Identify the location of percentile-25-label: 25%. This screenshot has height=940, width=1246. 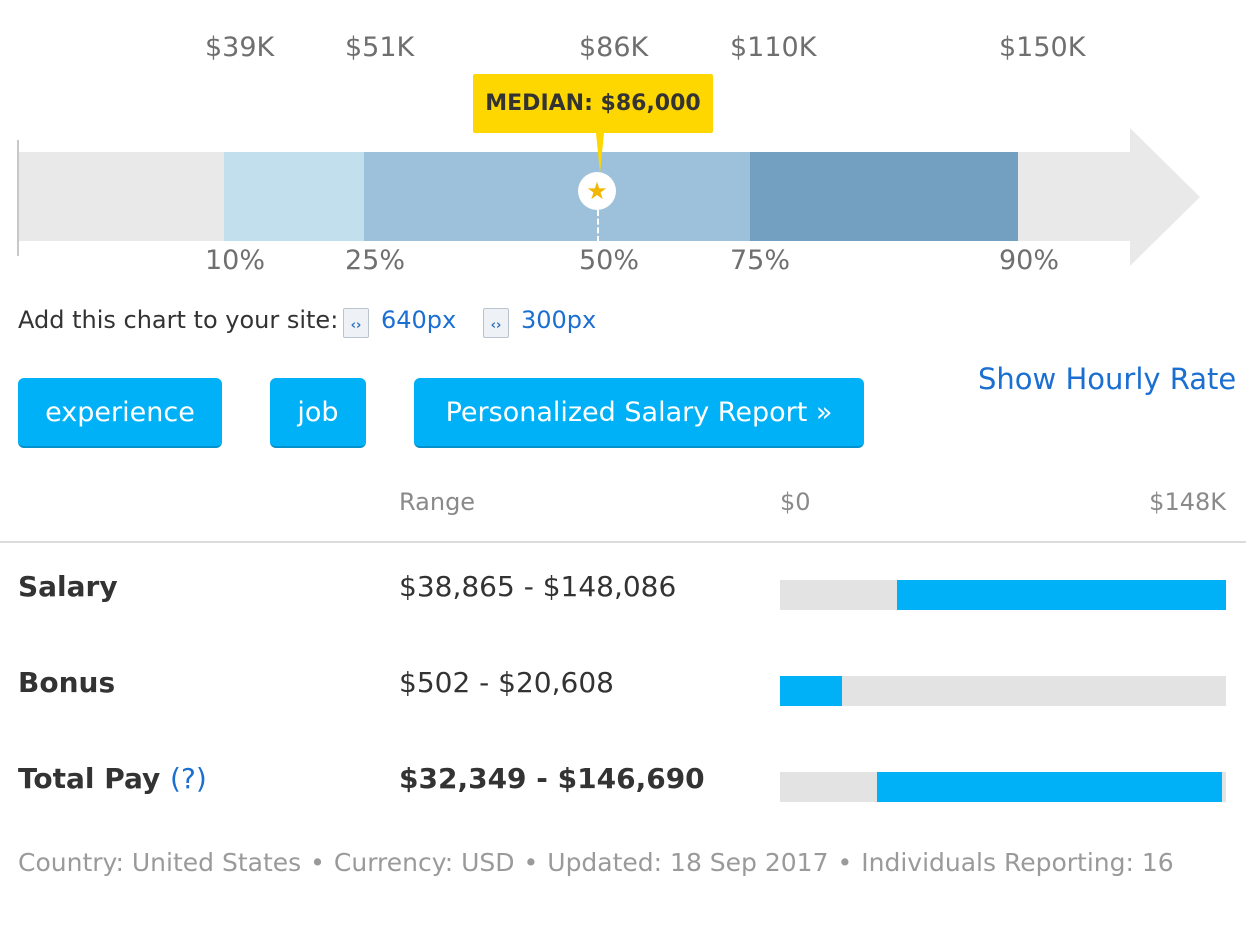
(375, 260).